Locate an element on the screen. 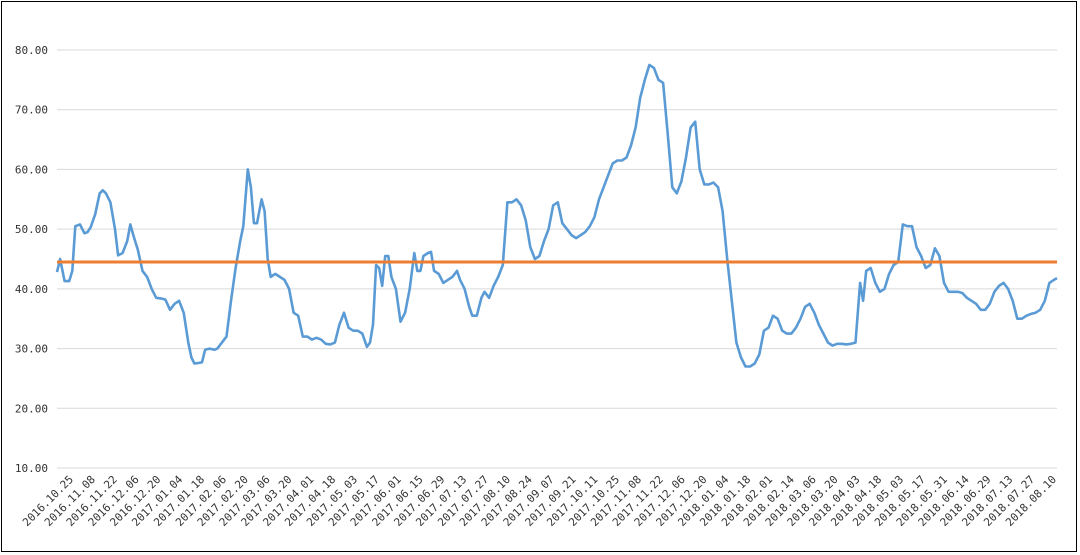 This screenshot has height=555, width=1080. y-tick-label: 60.00 is located at coordinates (31, 169).